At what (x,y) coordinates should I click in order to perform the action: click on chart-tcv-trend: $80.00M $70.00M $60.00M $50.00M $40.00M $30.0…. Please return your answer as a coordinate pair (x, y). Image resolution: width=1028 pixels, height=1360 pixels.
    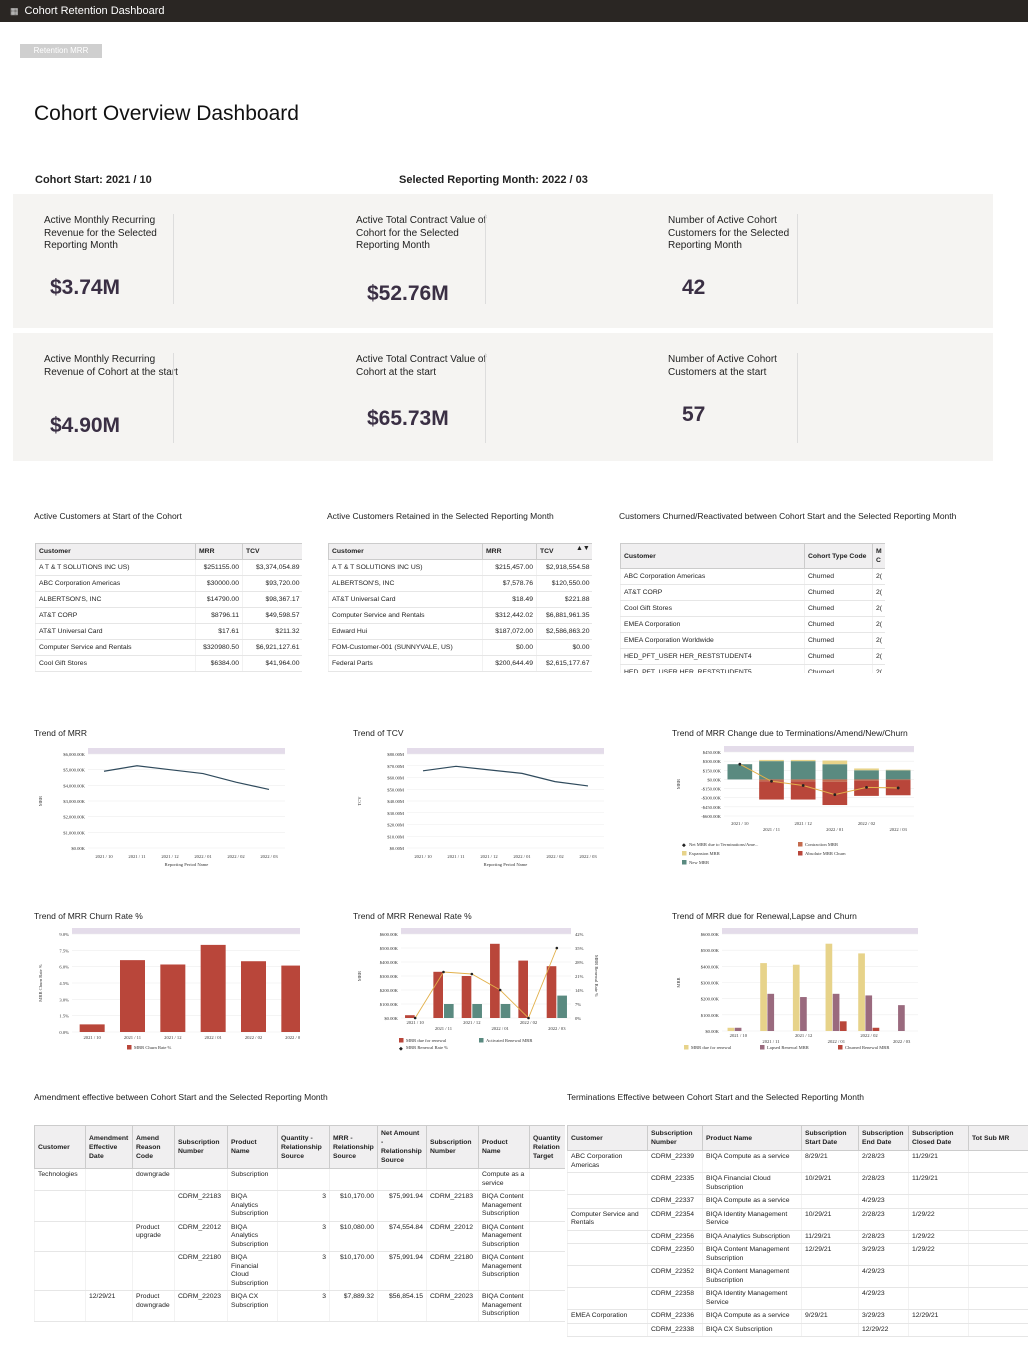
    Looking at the image, I should click on (480, 807).